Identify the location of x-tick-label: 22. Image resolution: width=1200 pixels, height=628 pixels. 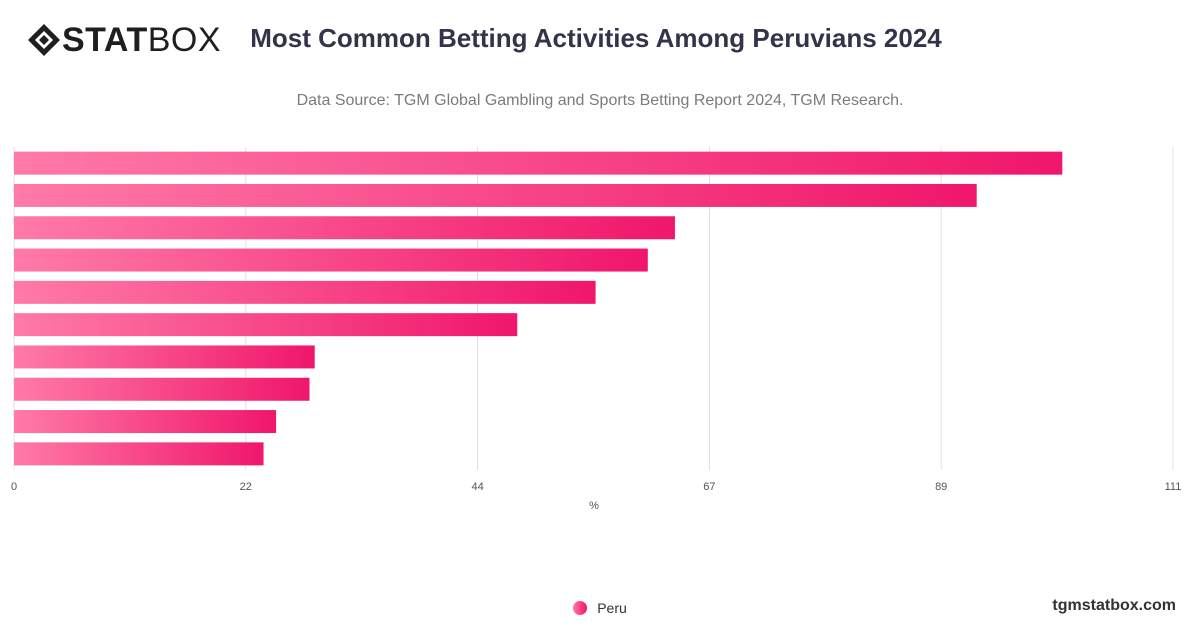
(246, 487).